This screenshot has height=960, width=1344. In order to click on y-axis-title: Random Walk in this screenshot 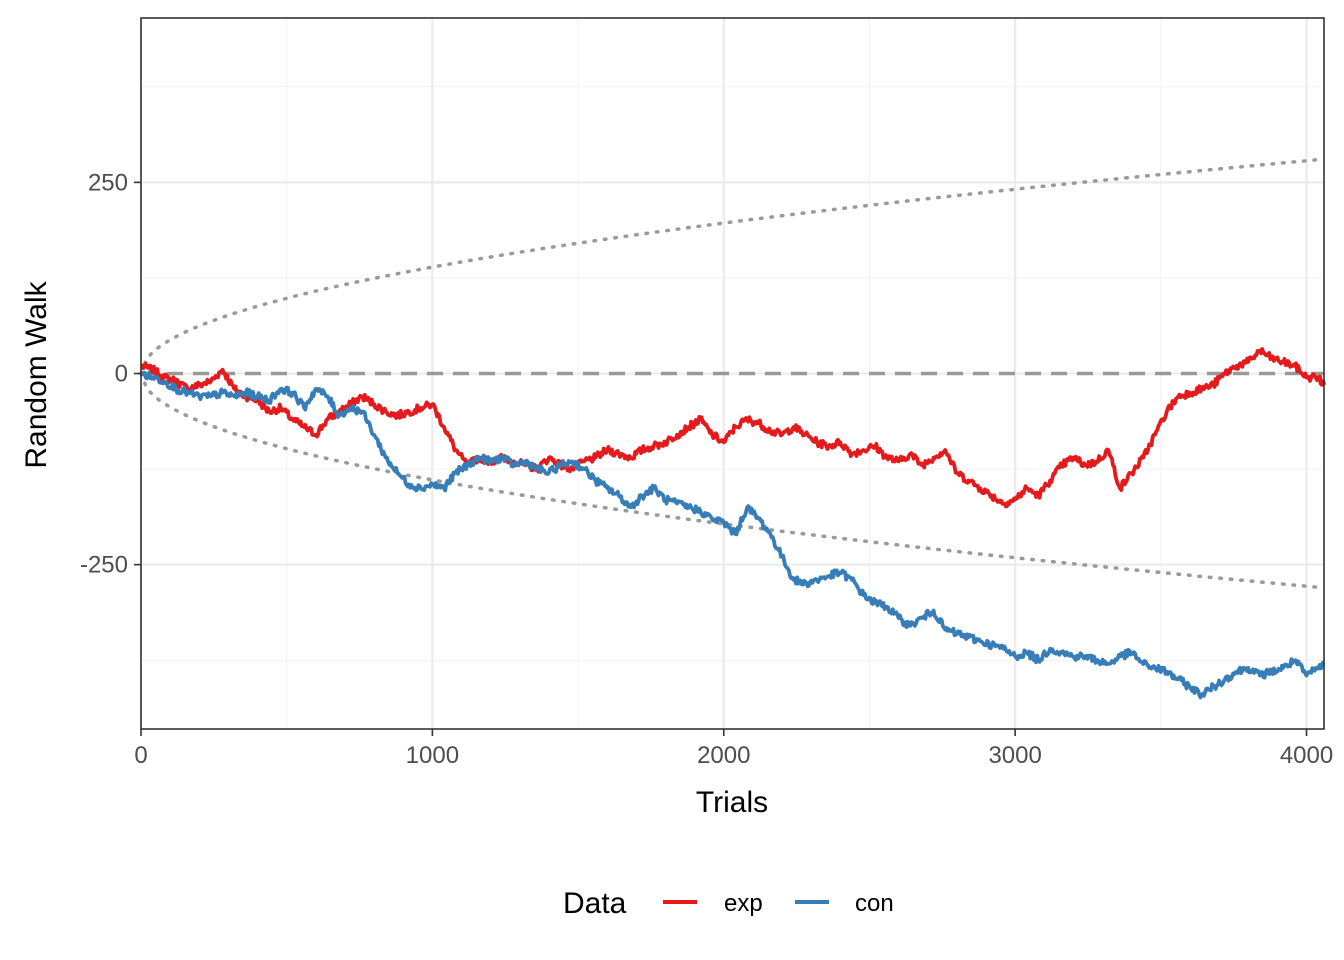, I will do `click(36, 374)`.